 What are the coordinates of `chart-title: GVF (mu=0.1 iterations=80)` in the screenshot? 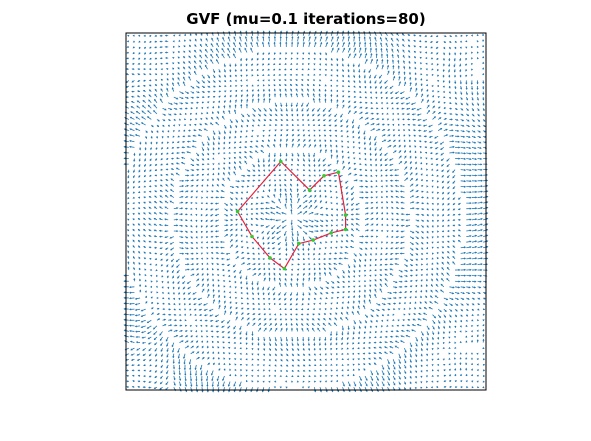 It's located at (305, 19).